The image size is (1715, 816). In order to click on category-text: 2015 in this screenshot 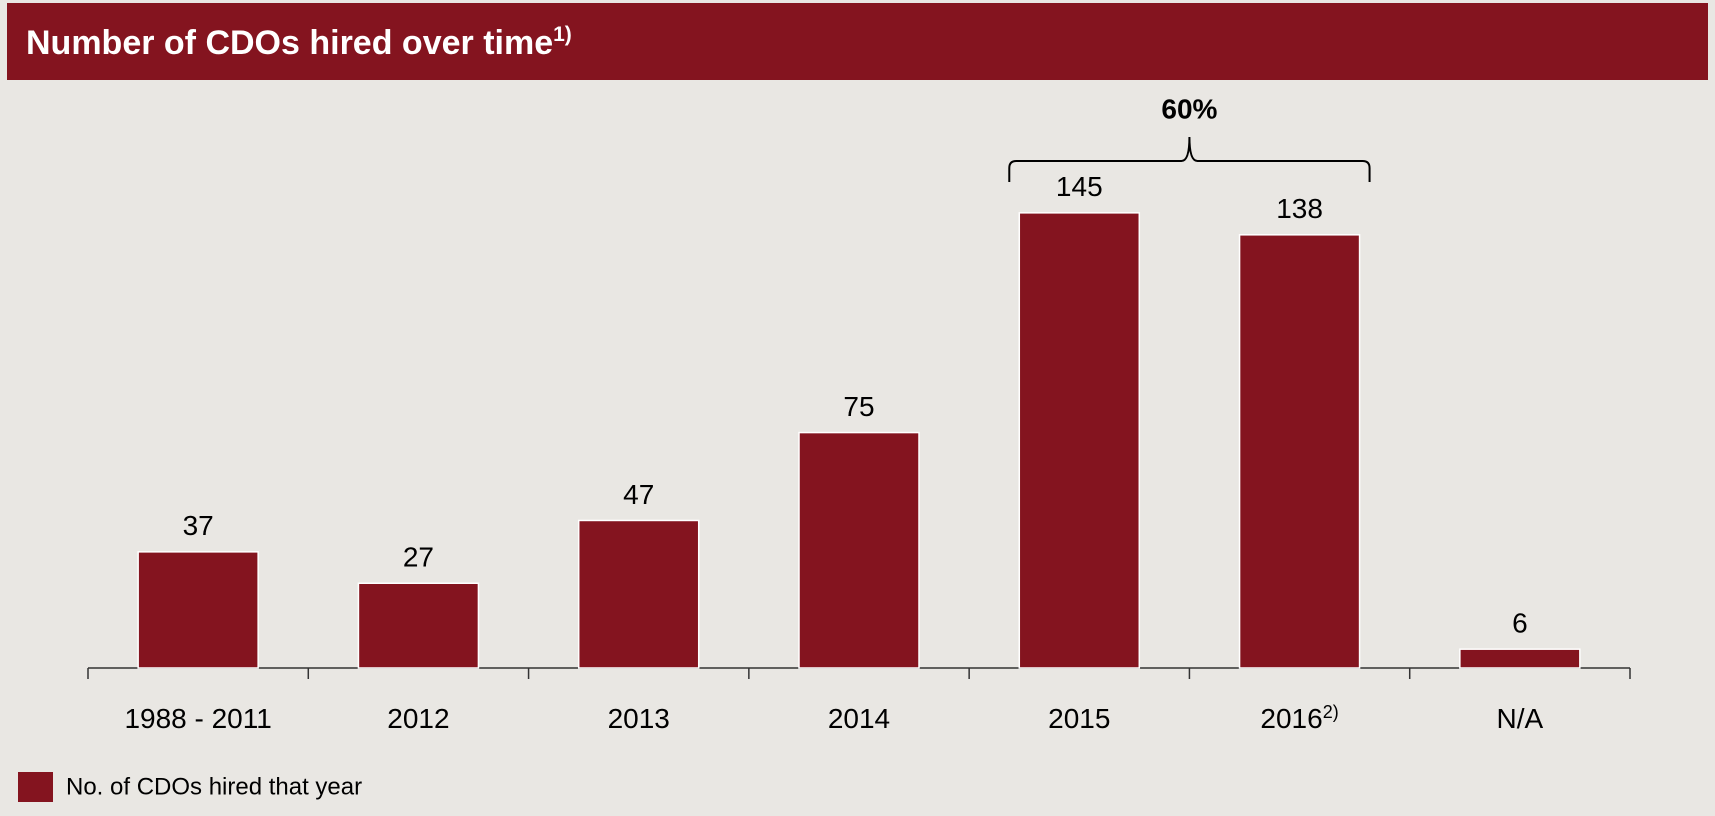, I will do `click(1079, 718)`.